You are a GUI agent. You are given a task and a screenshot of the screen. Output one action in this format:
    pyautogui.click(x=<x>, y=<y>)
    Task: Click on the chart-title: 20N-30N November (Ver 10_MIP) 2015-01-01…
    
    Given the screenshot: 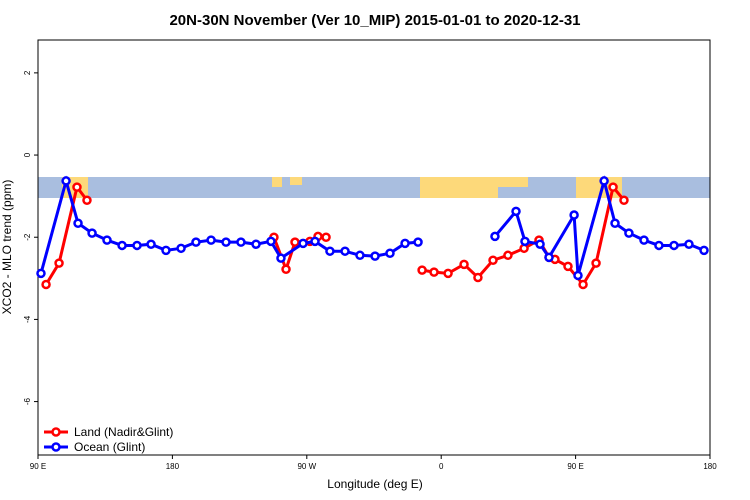 What is the action you would take?
    pyautogui.click(x=374, y=20)
    